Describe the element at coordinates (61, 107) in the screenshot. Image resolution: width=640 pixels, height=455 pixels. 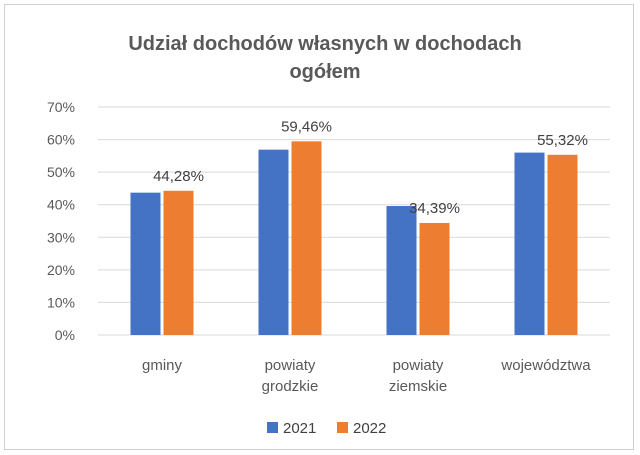
I see `y-tick-label: 70%` at that location.